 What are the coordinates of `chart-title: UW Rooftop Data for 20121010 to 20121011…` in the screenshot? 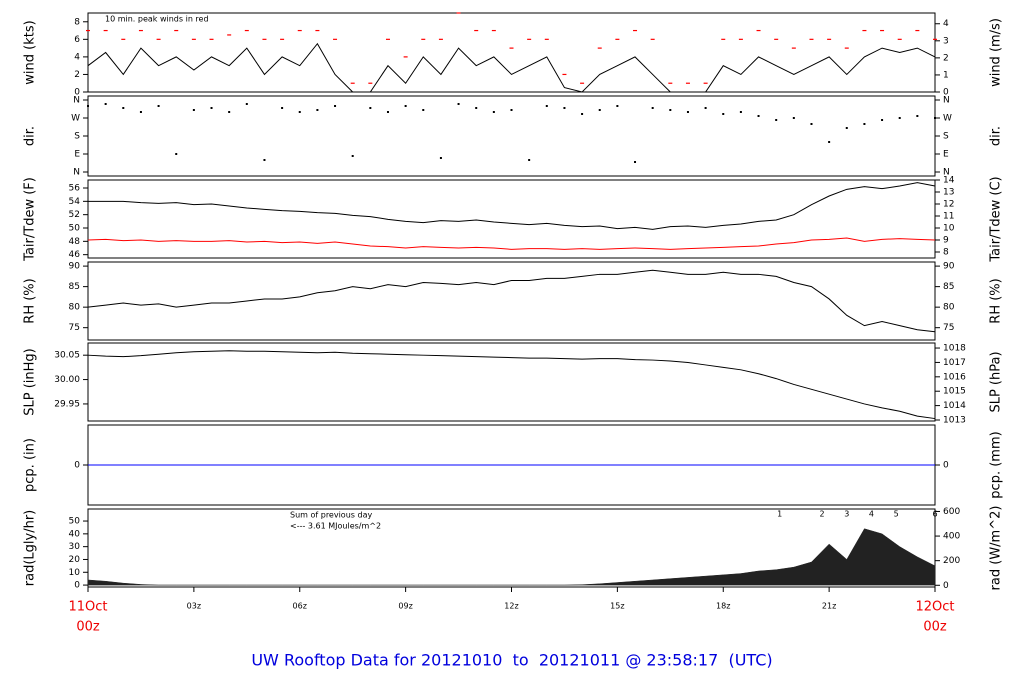 It's located at (511, 660).